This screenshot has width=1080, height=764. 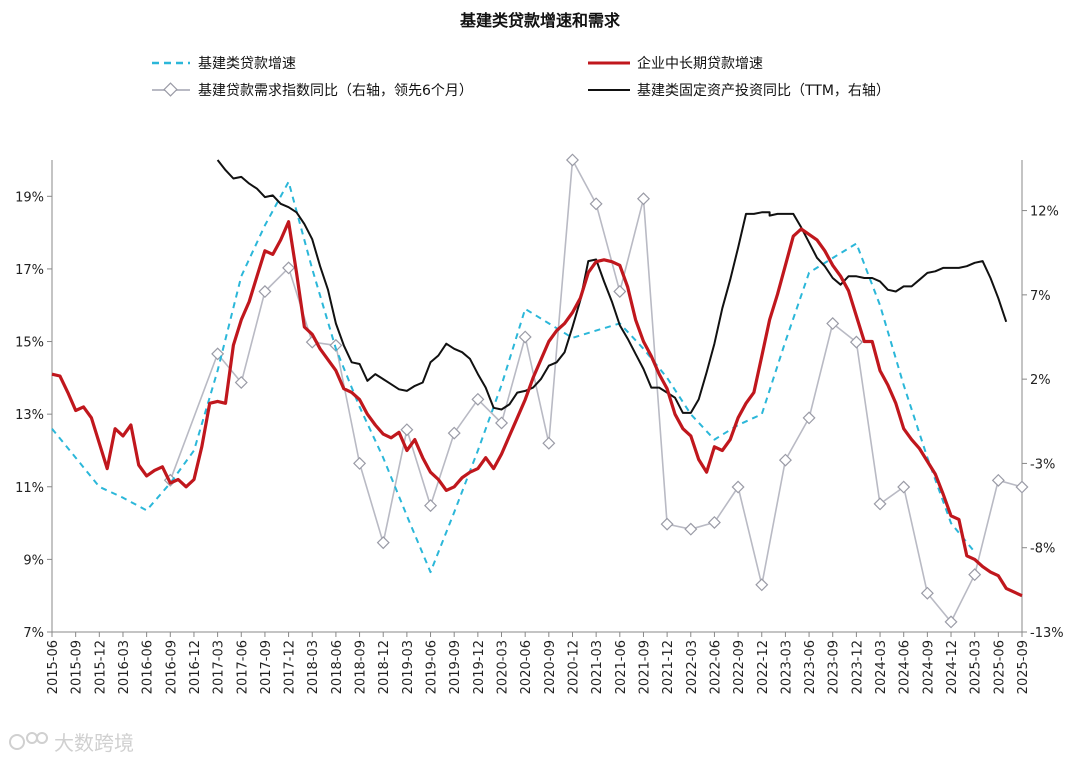 What do you see at coordinates (503, 667) in the screenshot?
I see `x-tick-label: 2020-03` at bounding box center [503, 667].